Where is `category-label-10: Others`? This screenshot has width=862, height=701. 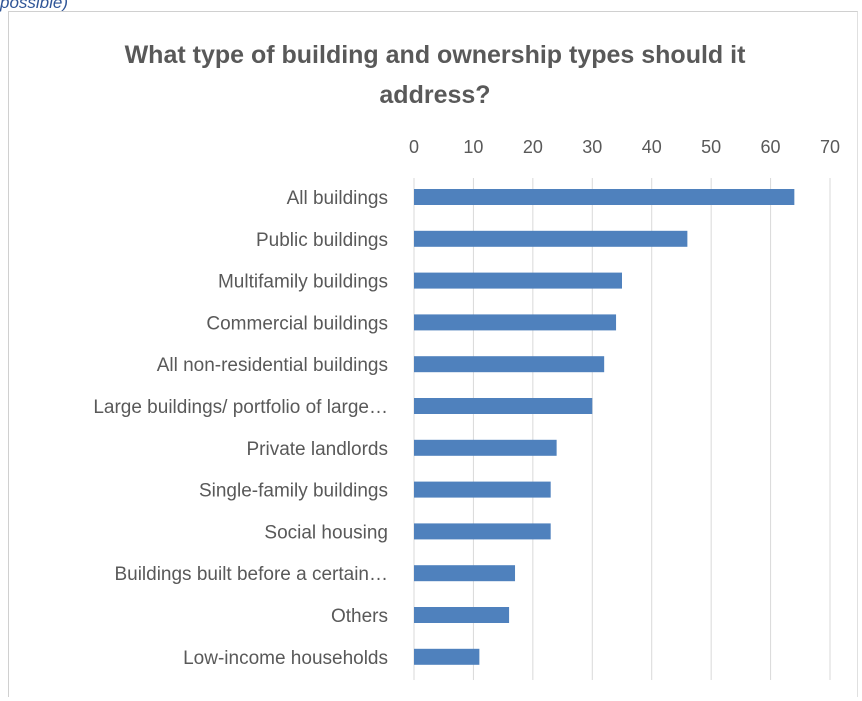
category-label-10: Others is located at coordinates (359, 616).